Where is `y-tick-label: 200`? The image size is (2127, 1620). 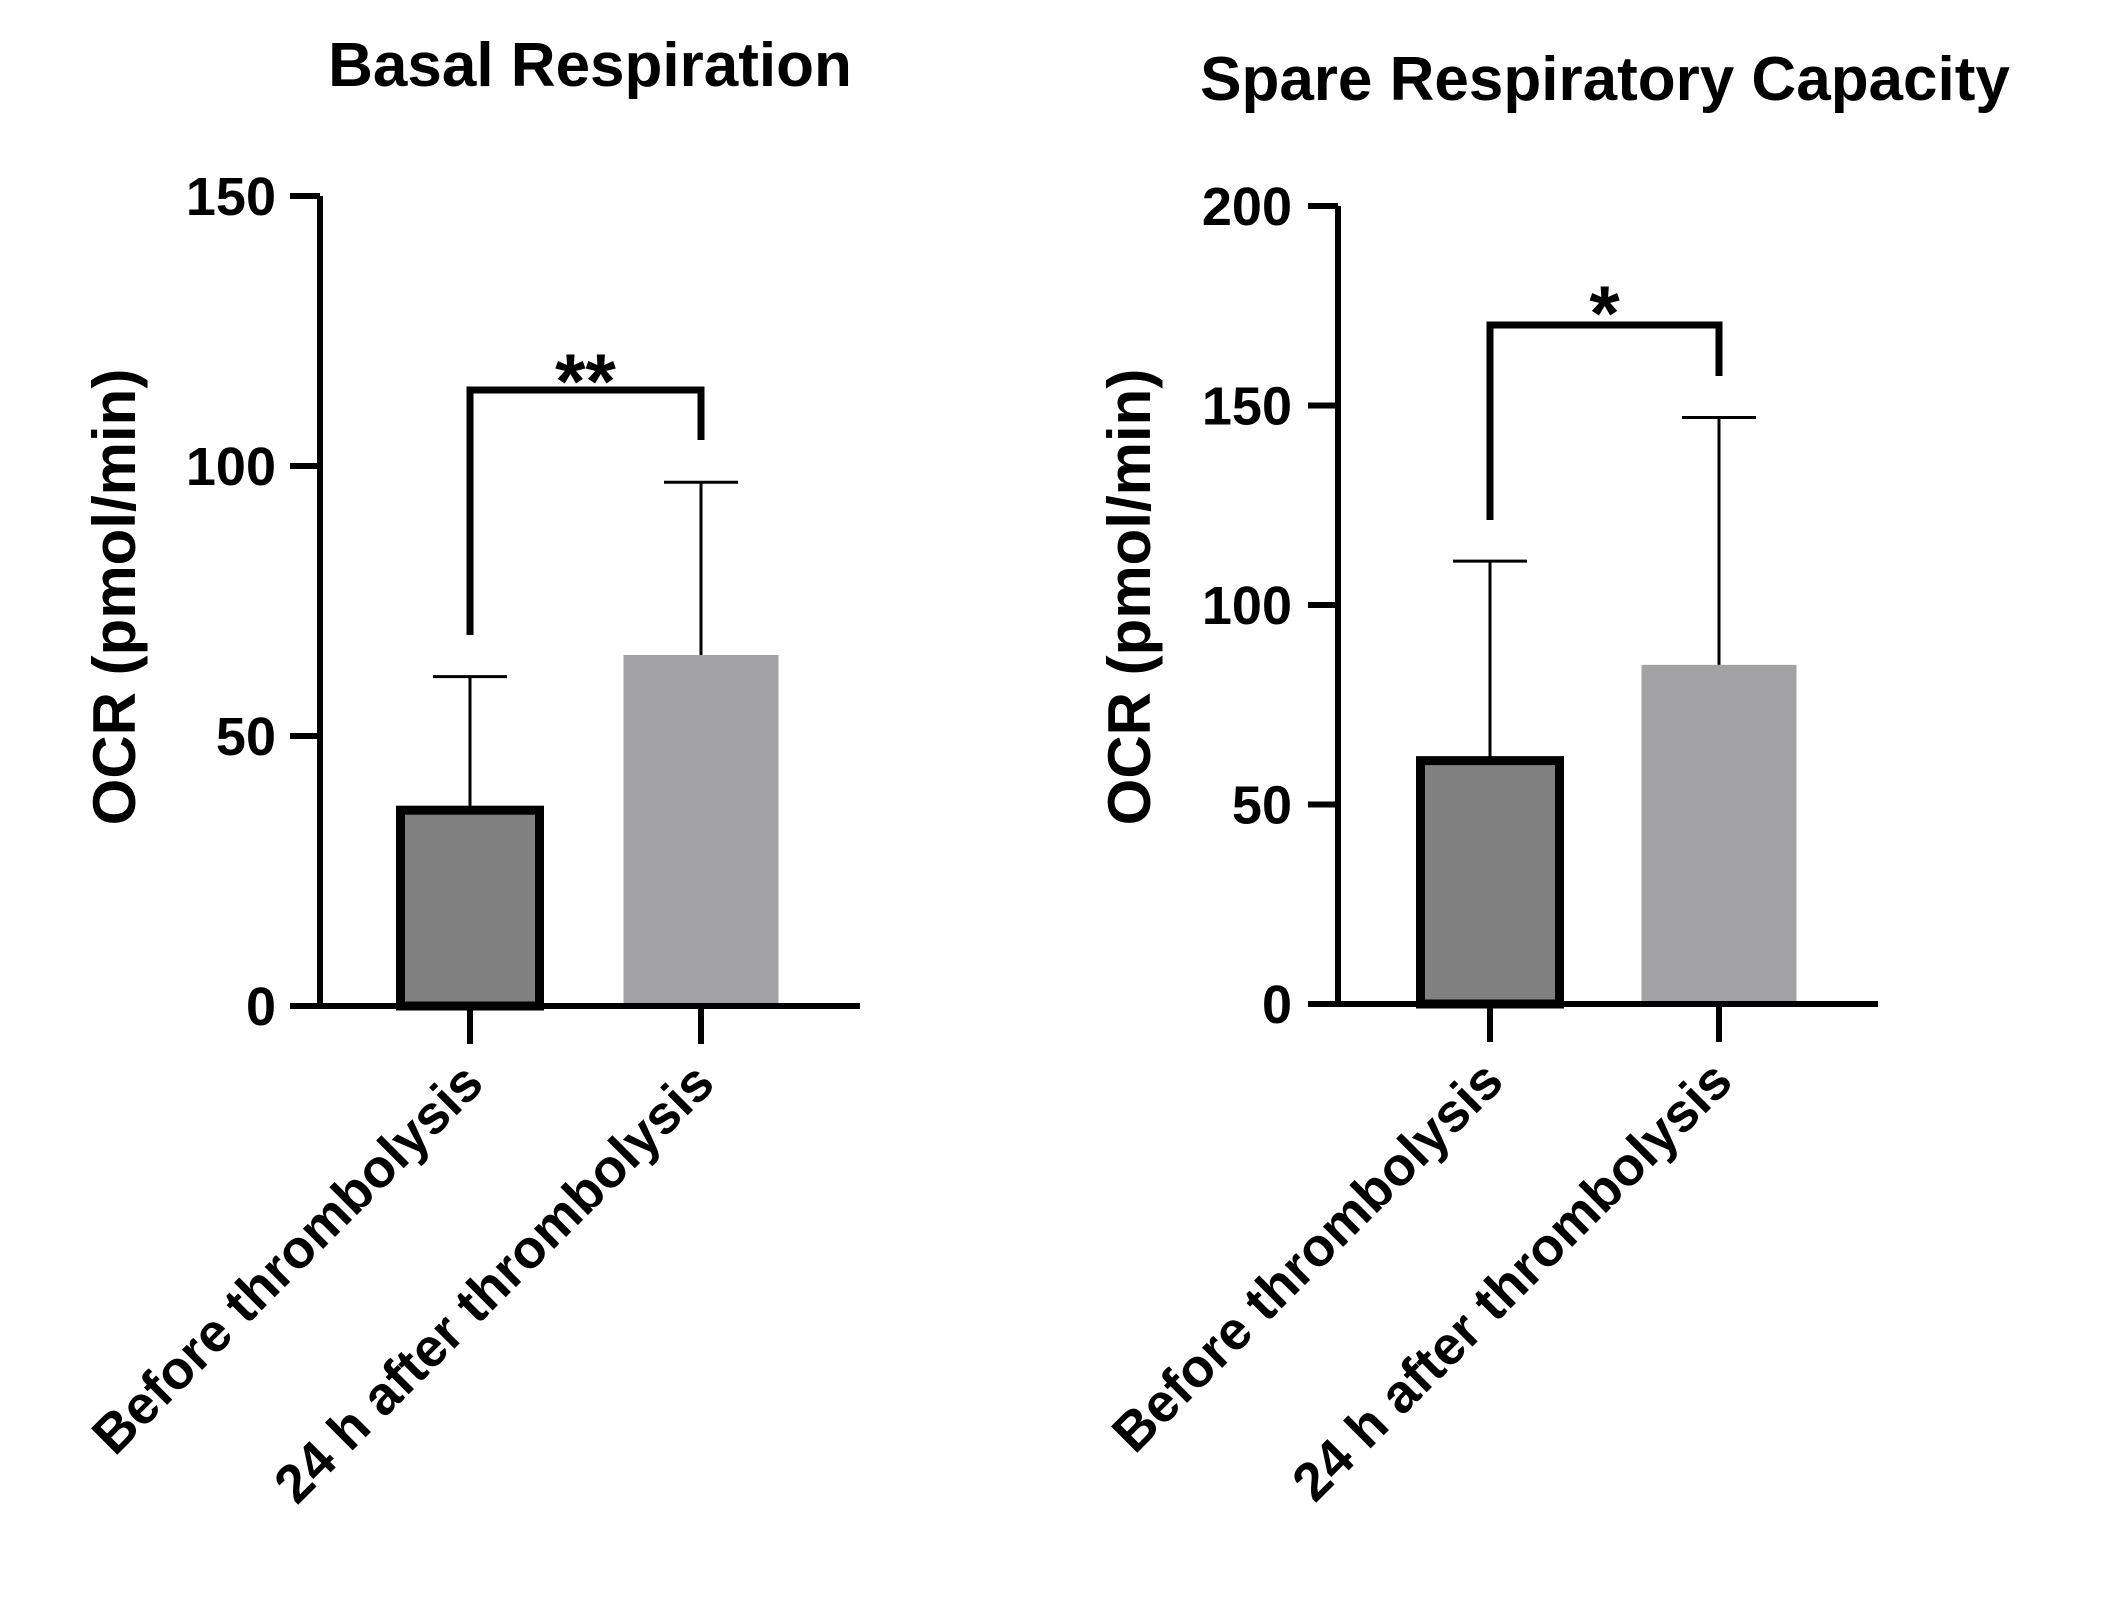 y-tick-label: 200 is located at coordinates (1247, 207).